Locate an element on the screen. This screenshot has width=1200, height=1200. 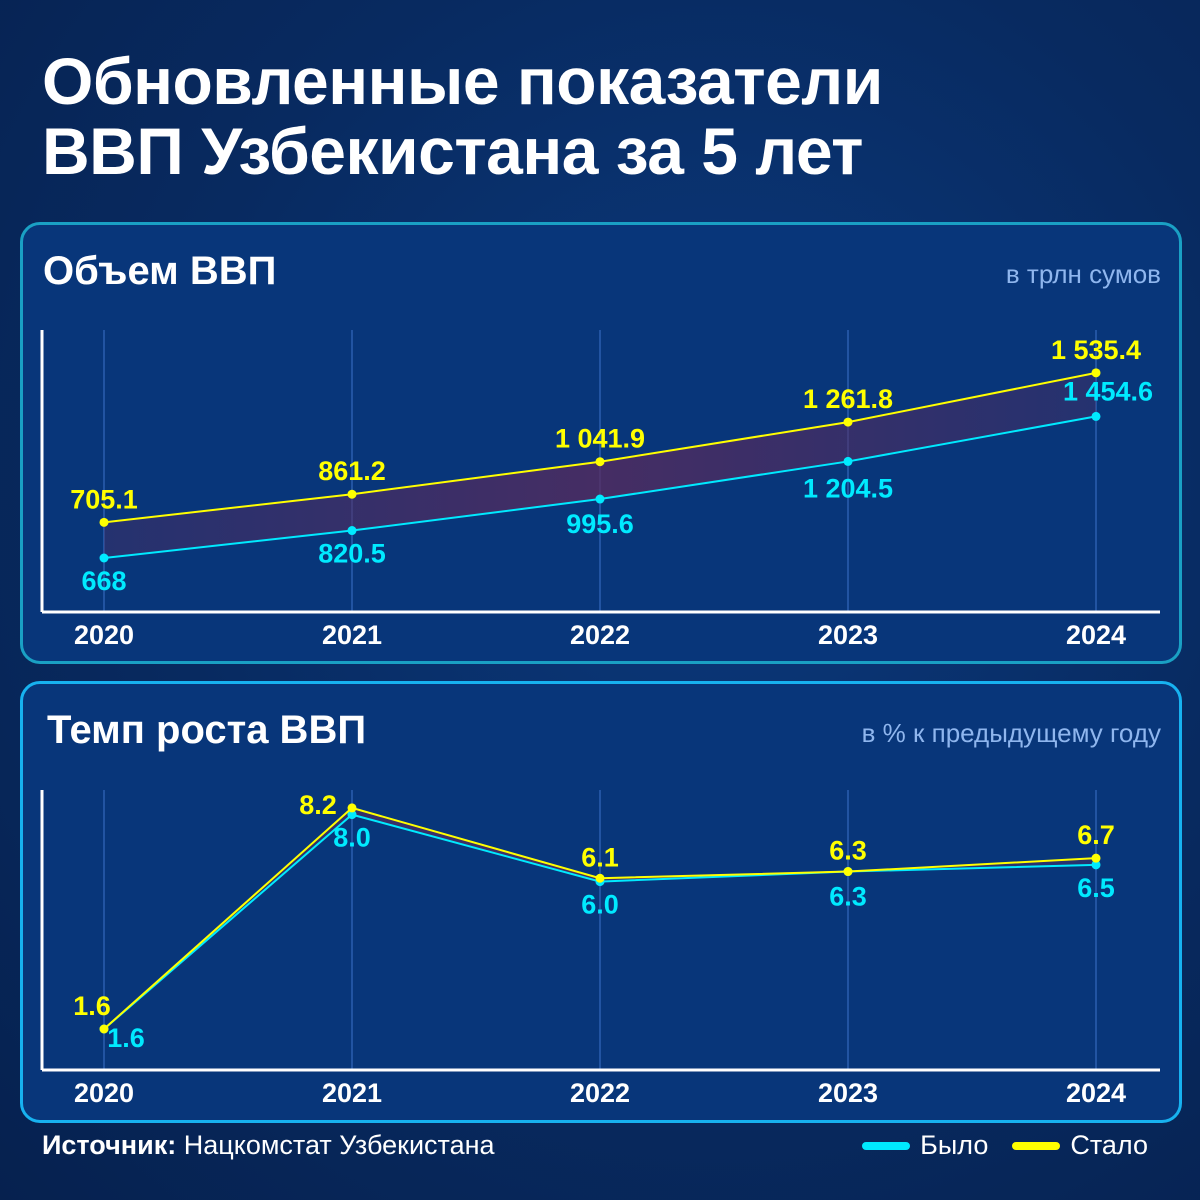
legend-label-after: Стало is located at coordinates (1109, 1145).